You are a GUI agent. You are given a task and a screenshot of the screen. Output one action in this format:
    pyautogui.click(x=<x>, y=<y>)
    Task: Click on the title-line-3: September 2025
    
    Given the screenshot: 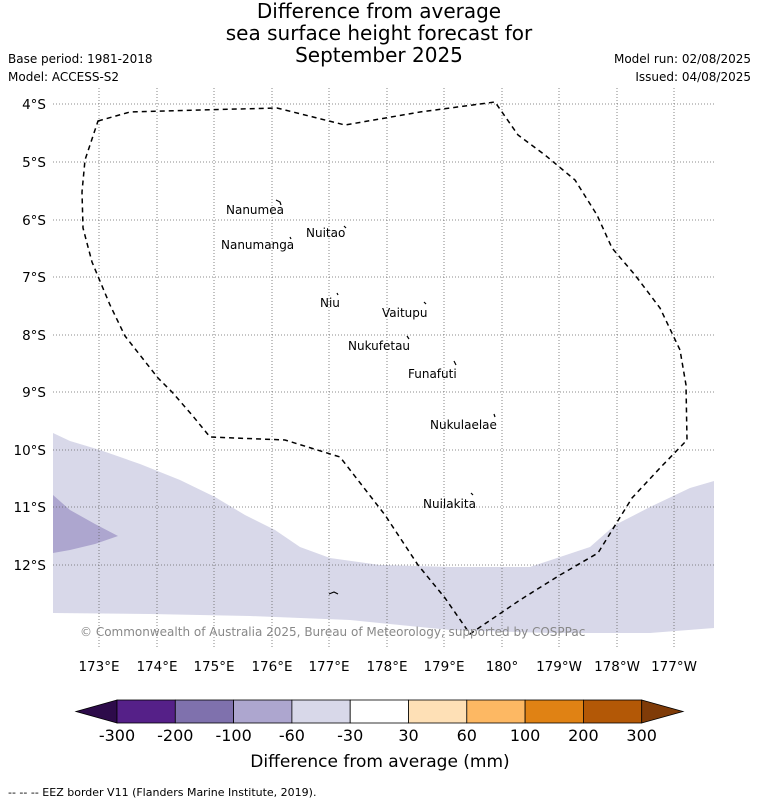 What is the action you would take?
    pyautogui.click(x=379, y=55)
    